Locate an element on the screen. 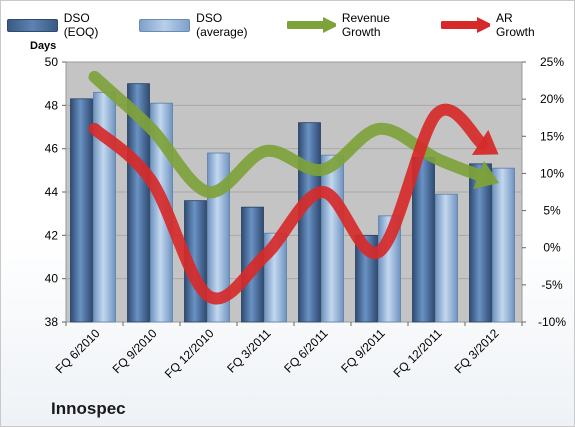 The width and height of the screenshot is (575, 427). x-tick-label: FQ 3/2011 is located at coordinates (249, 351).